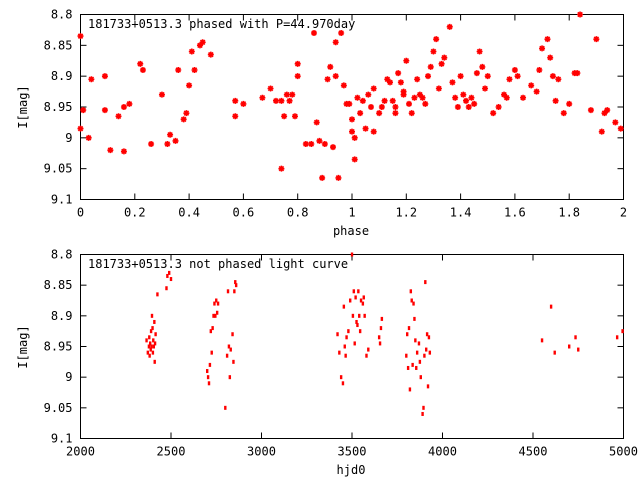 This screenshot has height=480, width=640. What do you see at coordinates (352, 452) in the screenshot?
I see `x-tick-label: 3500` at bounding box center [352, 452].